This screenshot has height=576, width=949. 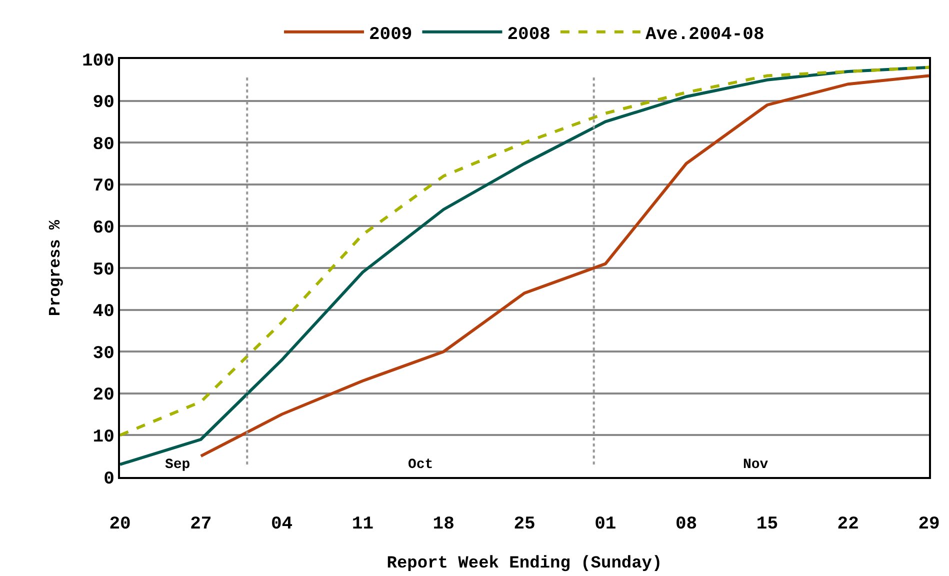 I want to click on y-axis-title: Progress %, so click(x=55, y=268).